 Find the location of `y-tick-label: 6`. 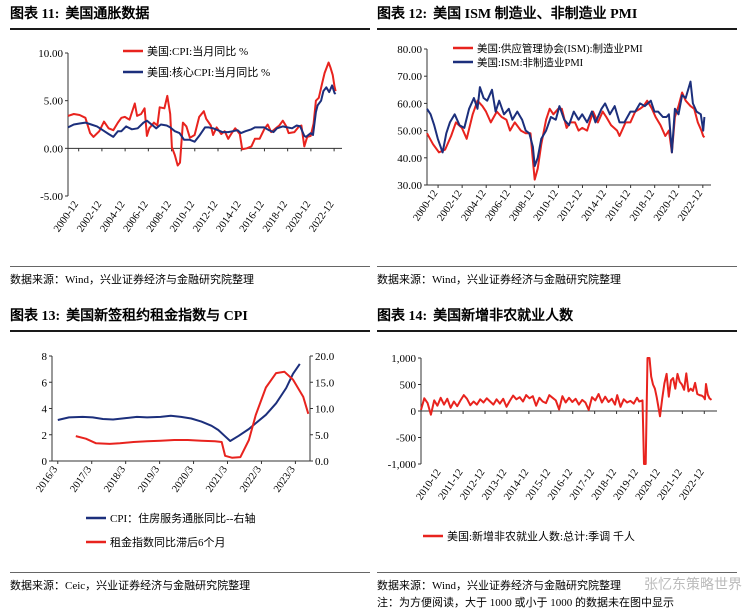

y-tick-label: 6 is located at coordinates (45, 383).